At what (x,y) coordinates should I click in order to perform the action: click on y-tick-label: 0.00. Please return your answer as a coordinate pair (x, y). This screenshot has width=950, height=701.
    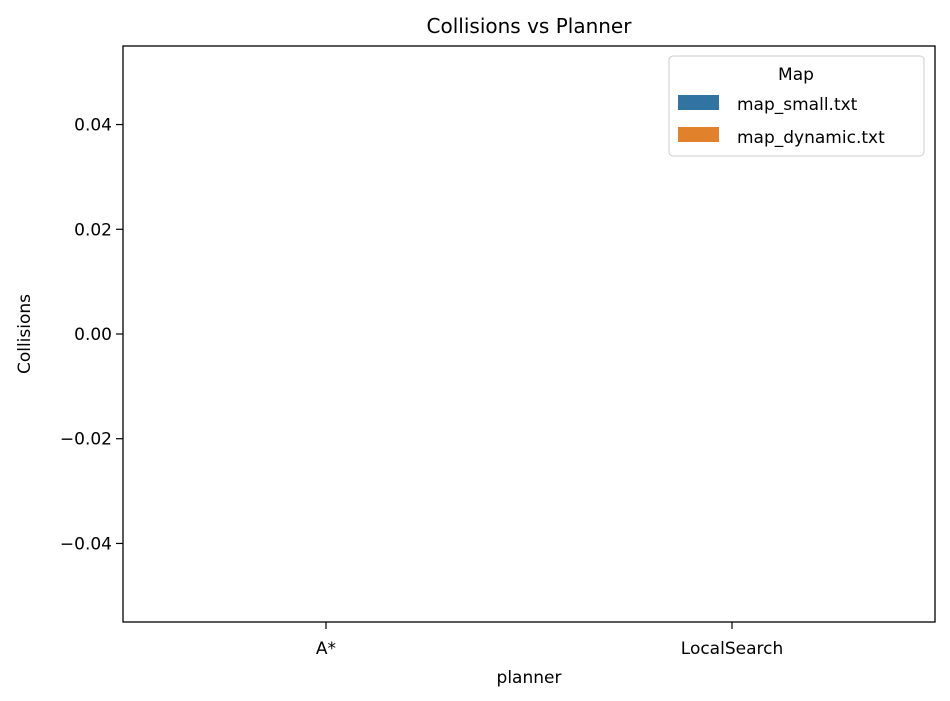
    Looking at the image, I should click on (93, 335).